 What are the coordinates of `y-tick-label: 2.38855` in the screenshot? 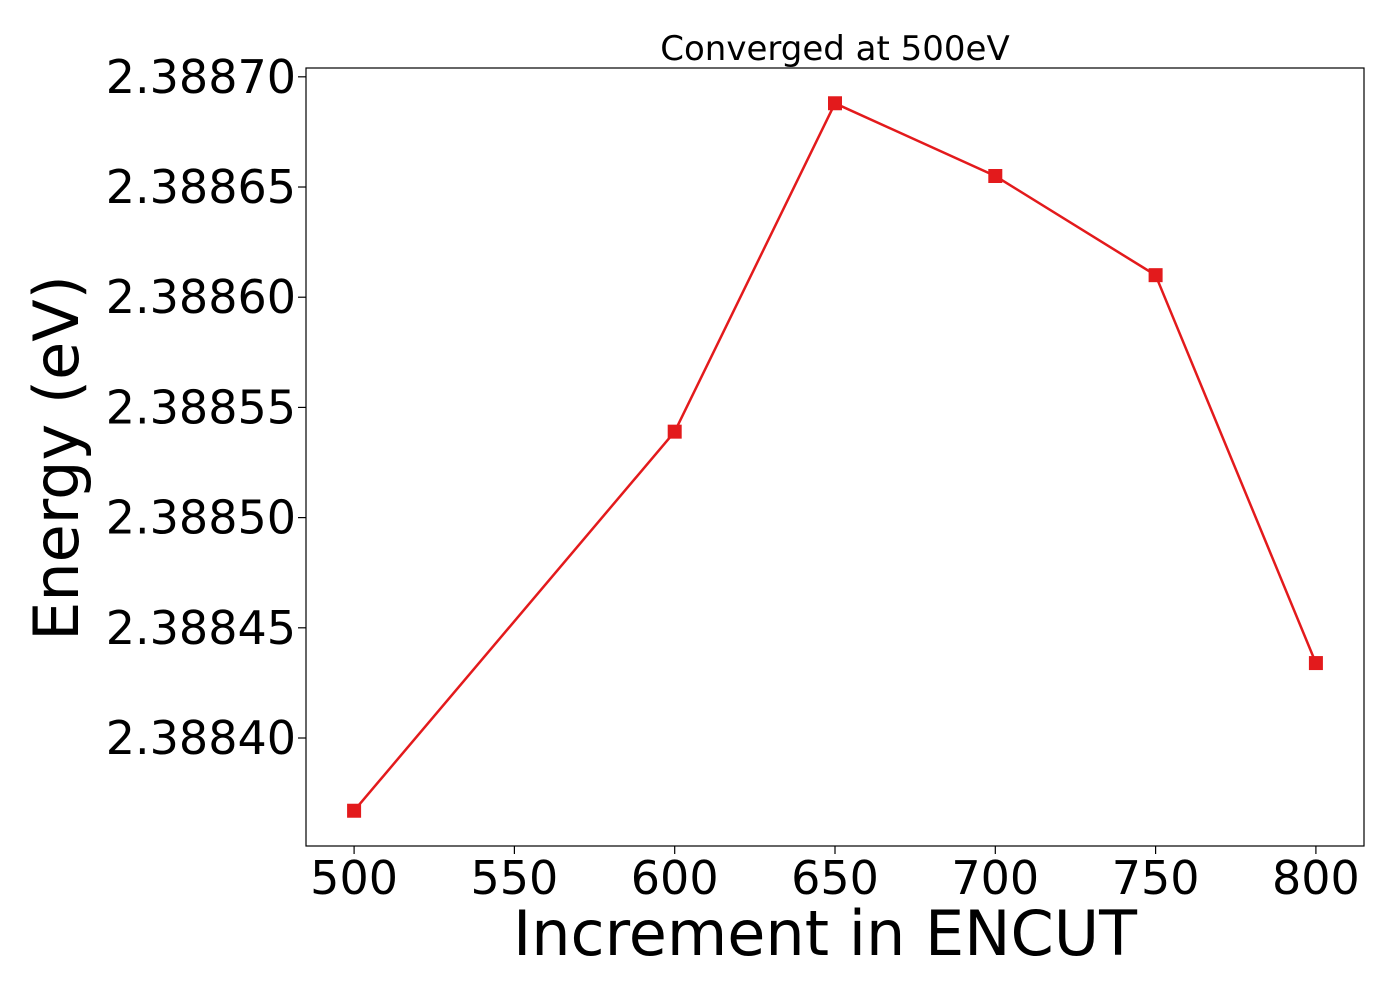 It's located at (201, 407).